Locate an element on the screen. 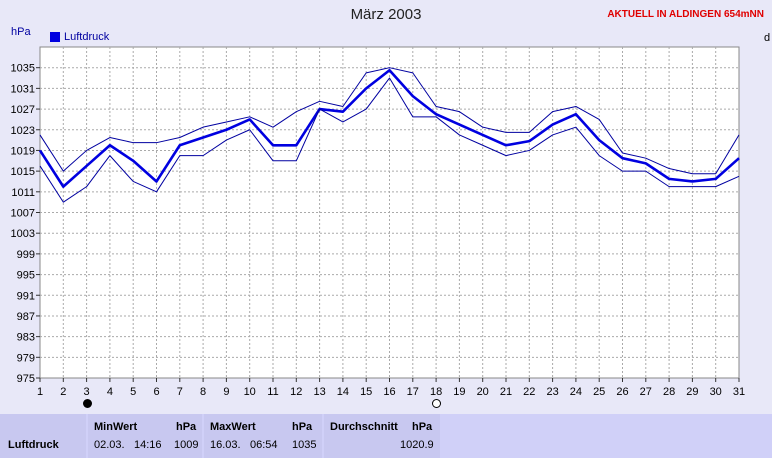  y-tick-label: 987 is located at coordinates (26, 317).